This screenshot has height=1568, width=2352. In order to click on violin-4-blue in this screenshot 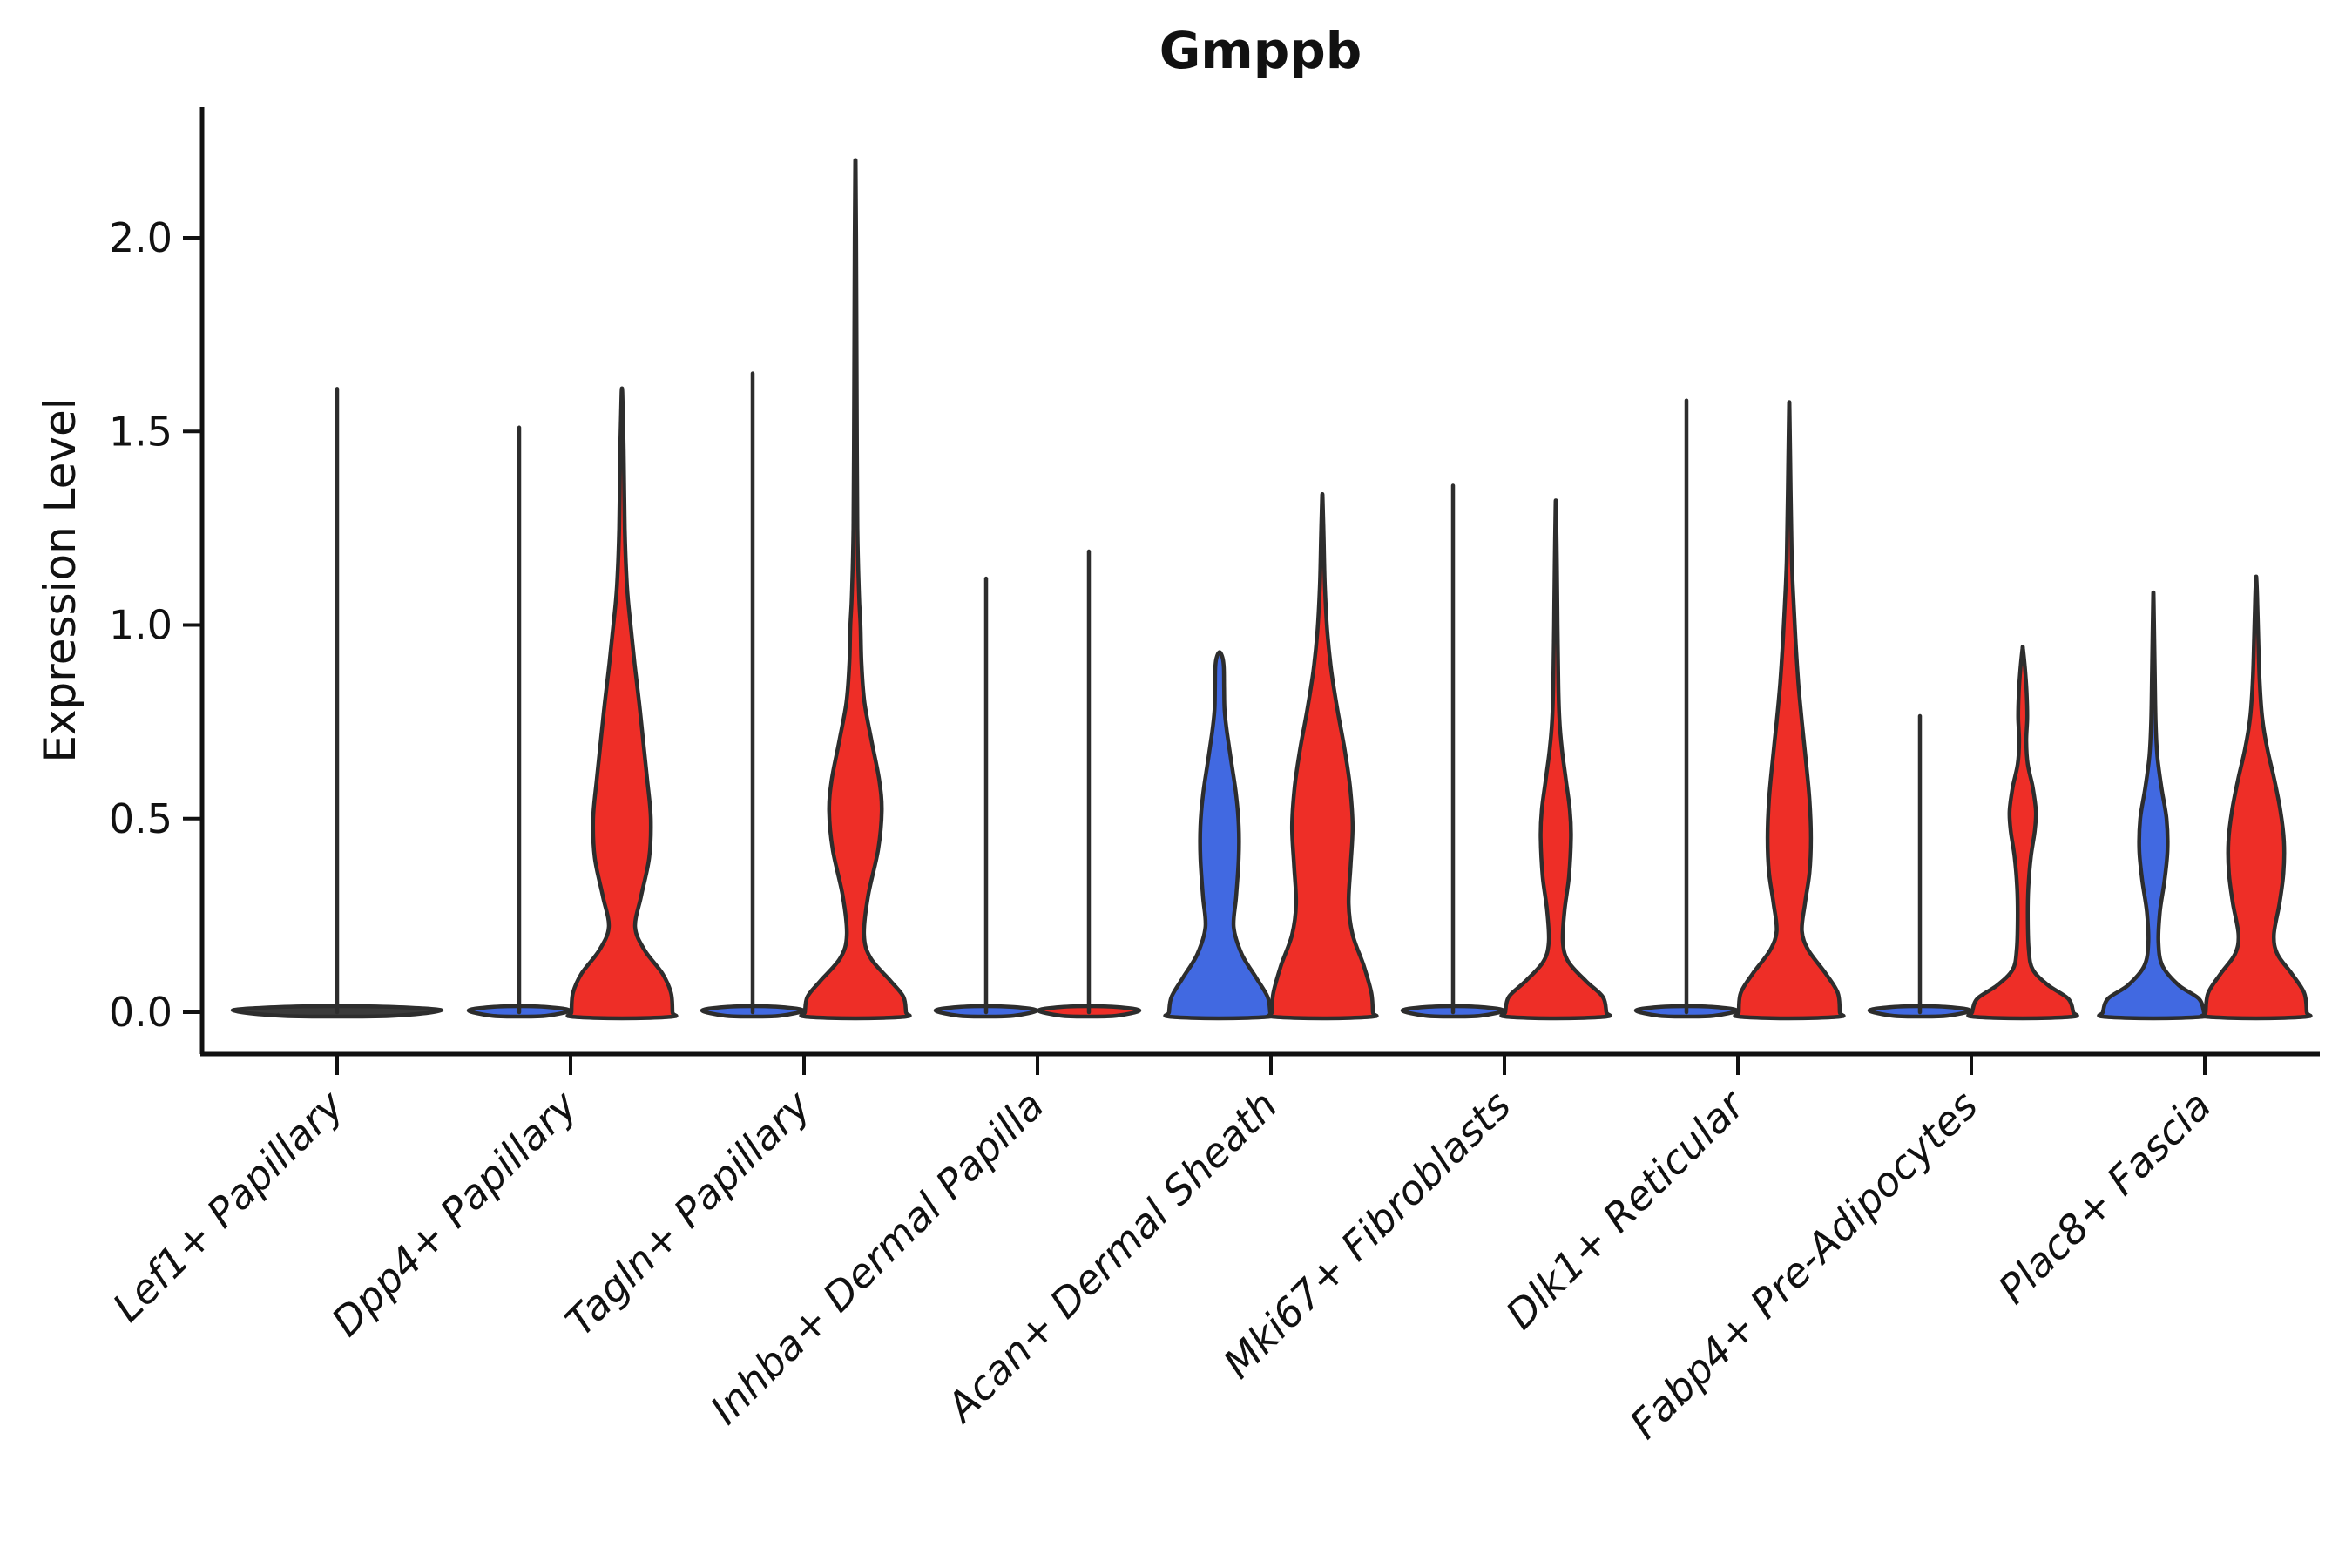, I will do `click(1219, 835)`.